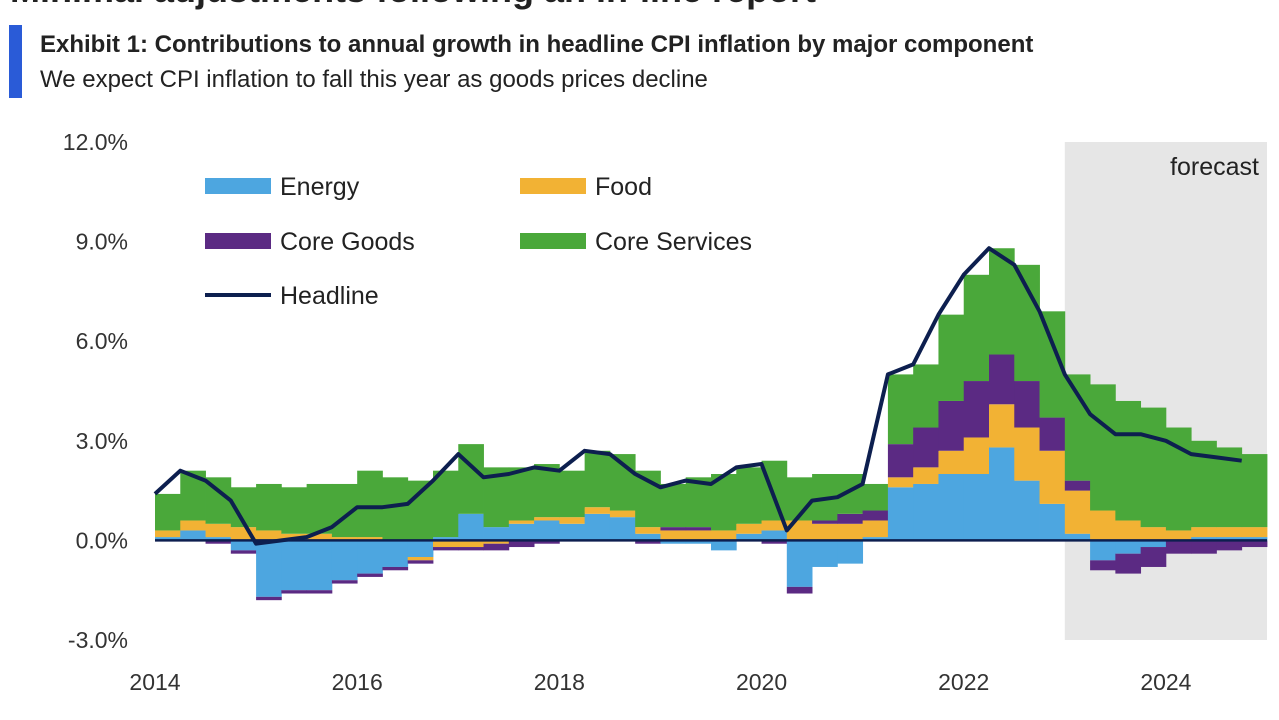 The width and height of the screenshot is (1279, 720). Describe the element at coordinates (673, 242) in the screenshot. I see `legend-label: Core Services` at that location.